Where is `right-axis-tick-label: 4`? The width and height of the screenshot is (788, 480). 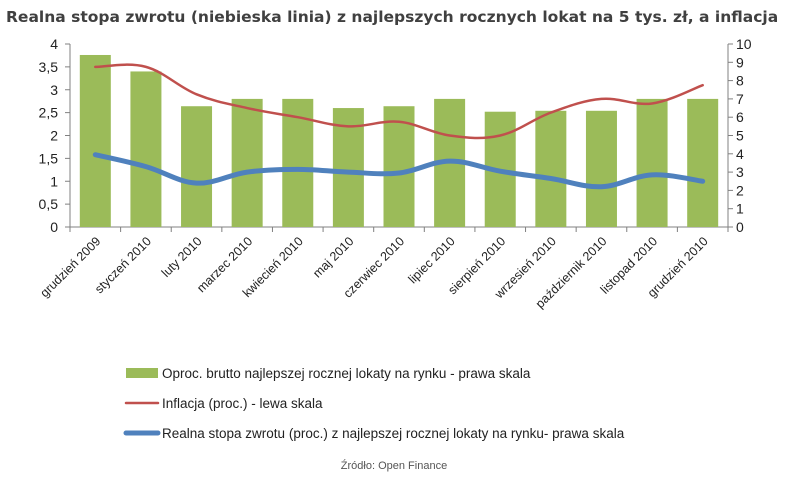
right-axis-tick-label: 4 is located at coordinates (740, 154).